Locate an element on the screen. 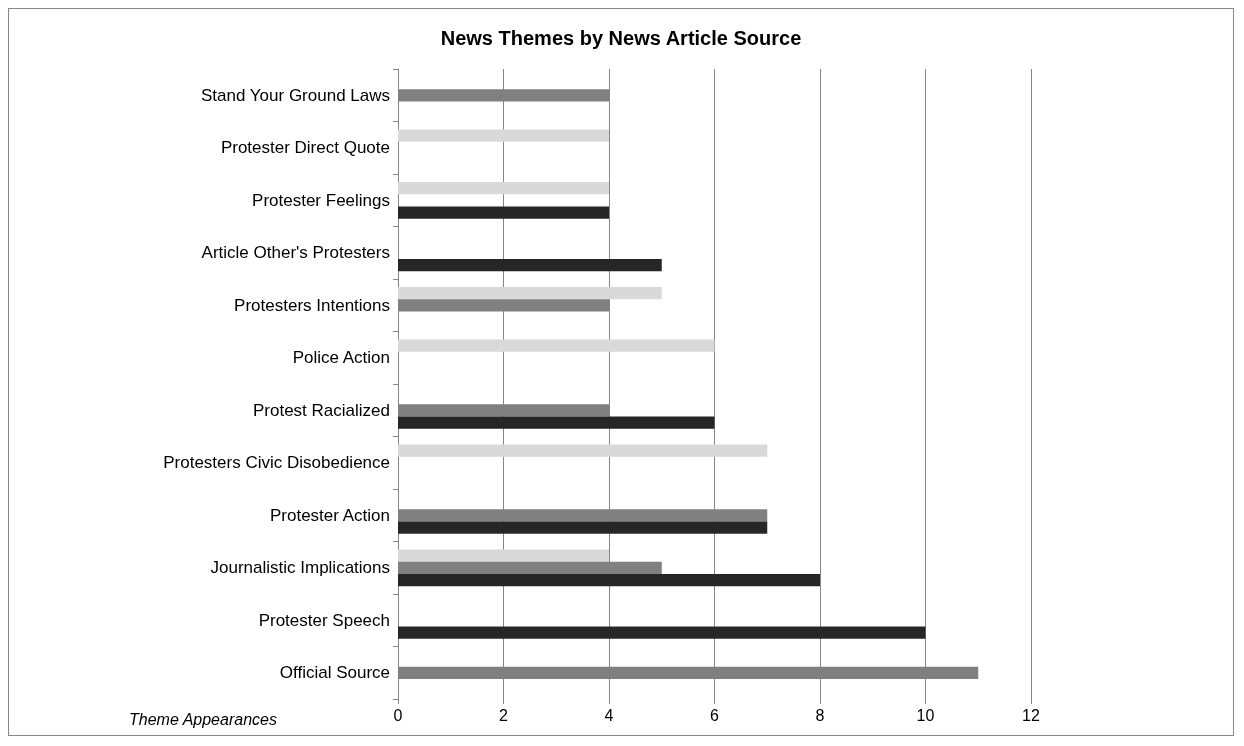 Image resolution: width=1244 pixels, height=746 pixels. y-tick-label: Protest Racialized is located at coordinates (321, 410).